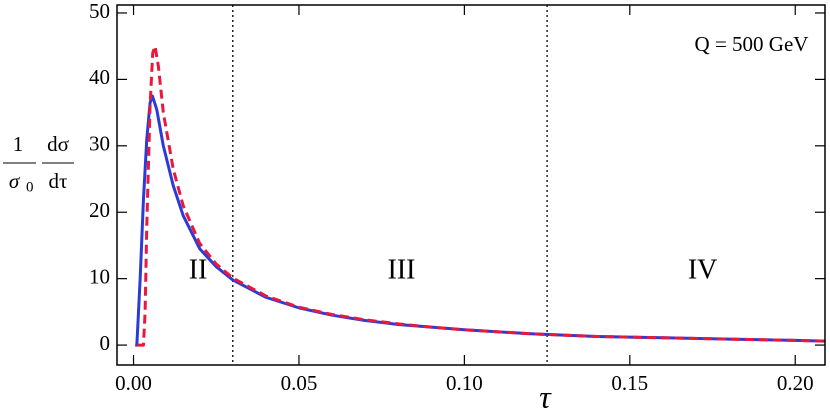 This screenshot has height=420, width=830. What do you see at coordinates (133, 383) in the screenshot?
I see `x-tick-label: 0.00` at bounding box center [133, 383].